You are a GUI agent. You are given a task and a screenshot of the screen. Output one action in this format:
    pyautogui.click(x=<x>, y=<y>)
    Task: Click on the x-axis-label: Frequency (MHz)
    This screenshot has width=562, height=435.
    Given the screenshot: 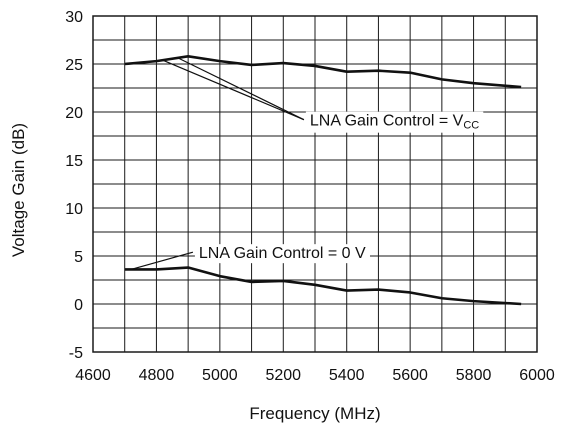 What is the action you would take?
    pyautogui.click(x=314, y=413)
    